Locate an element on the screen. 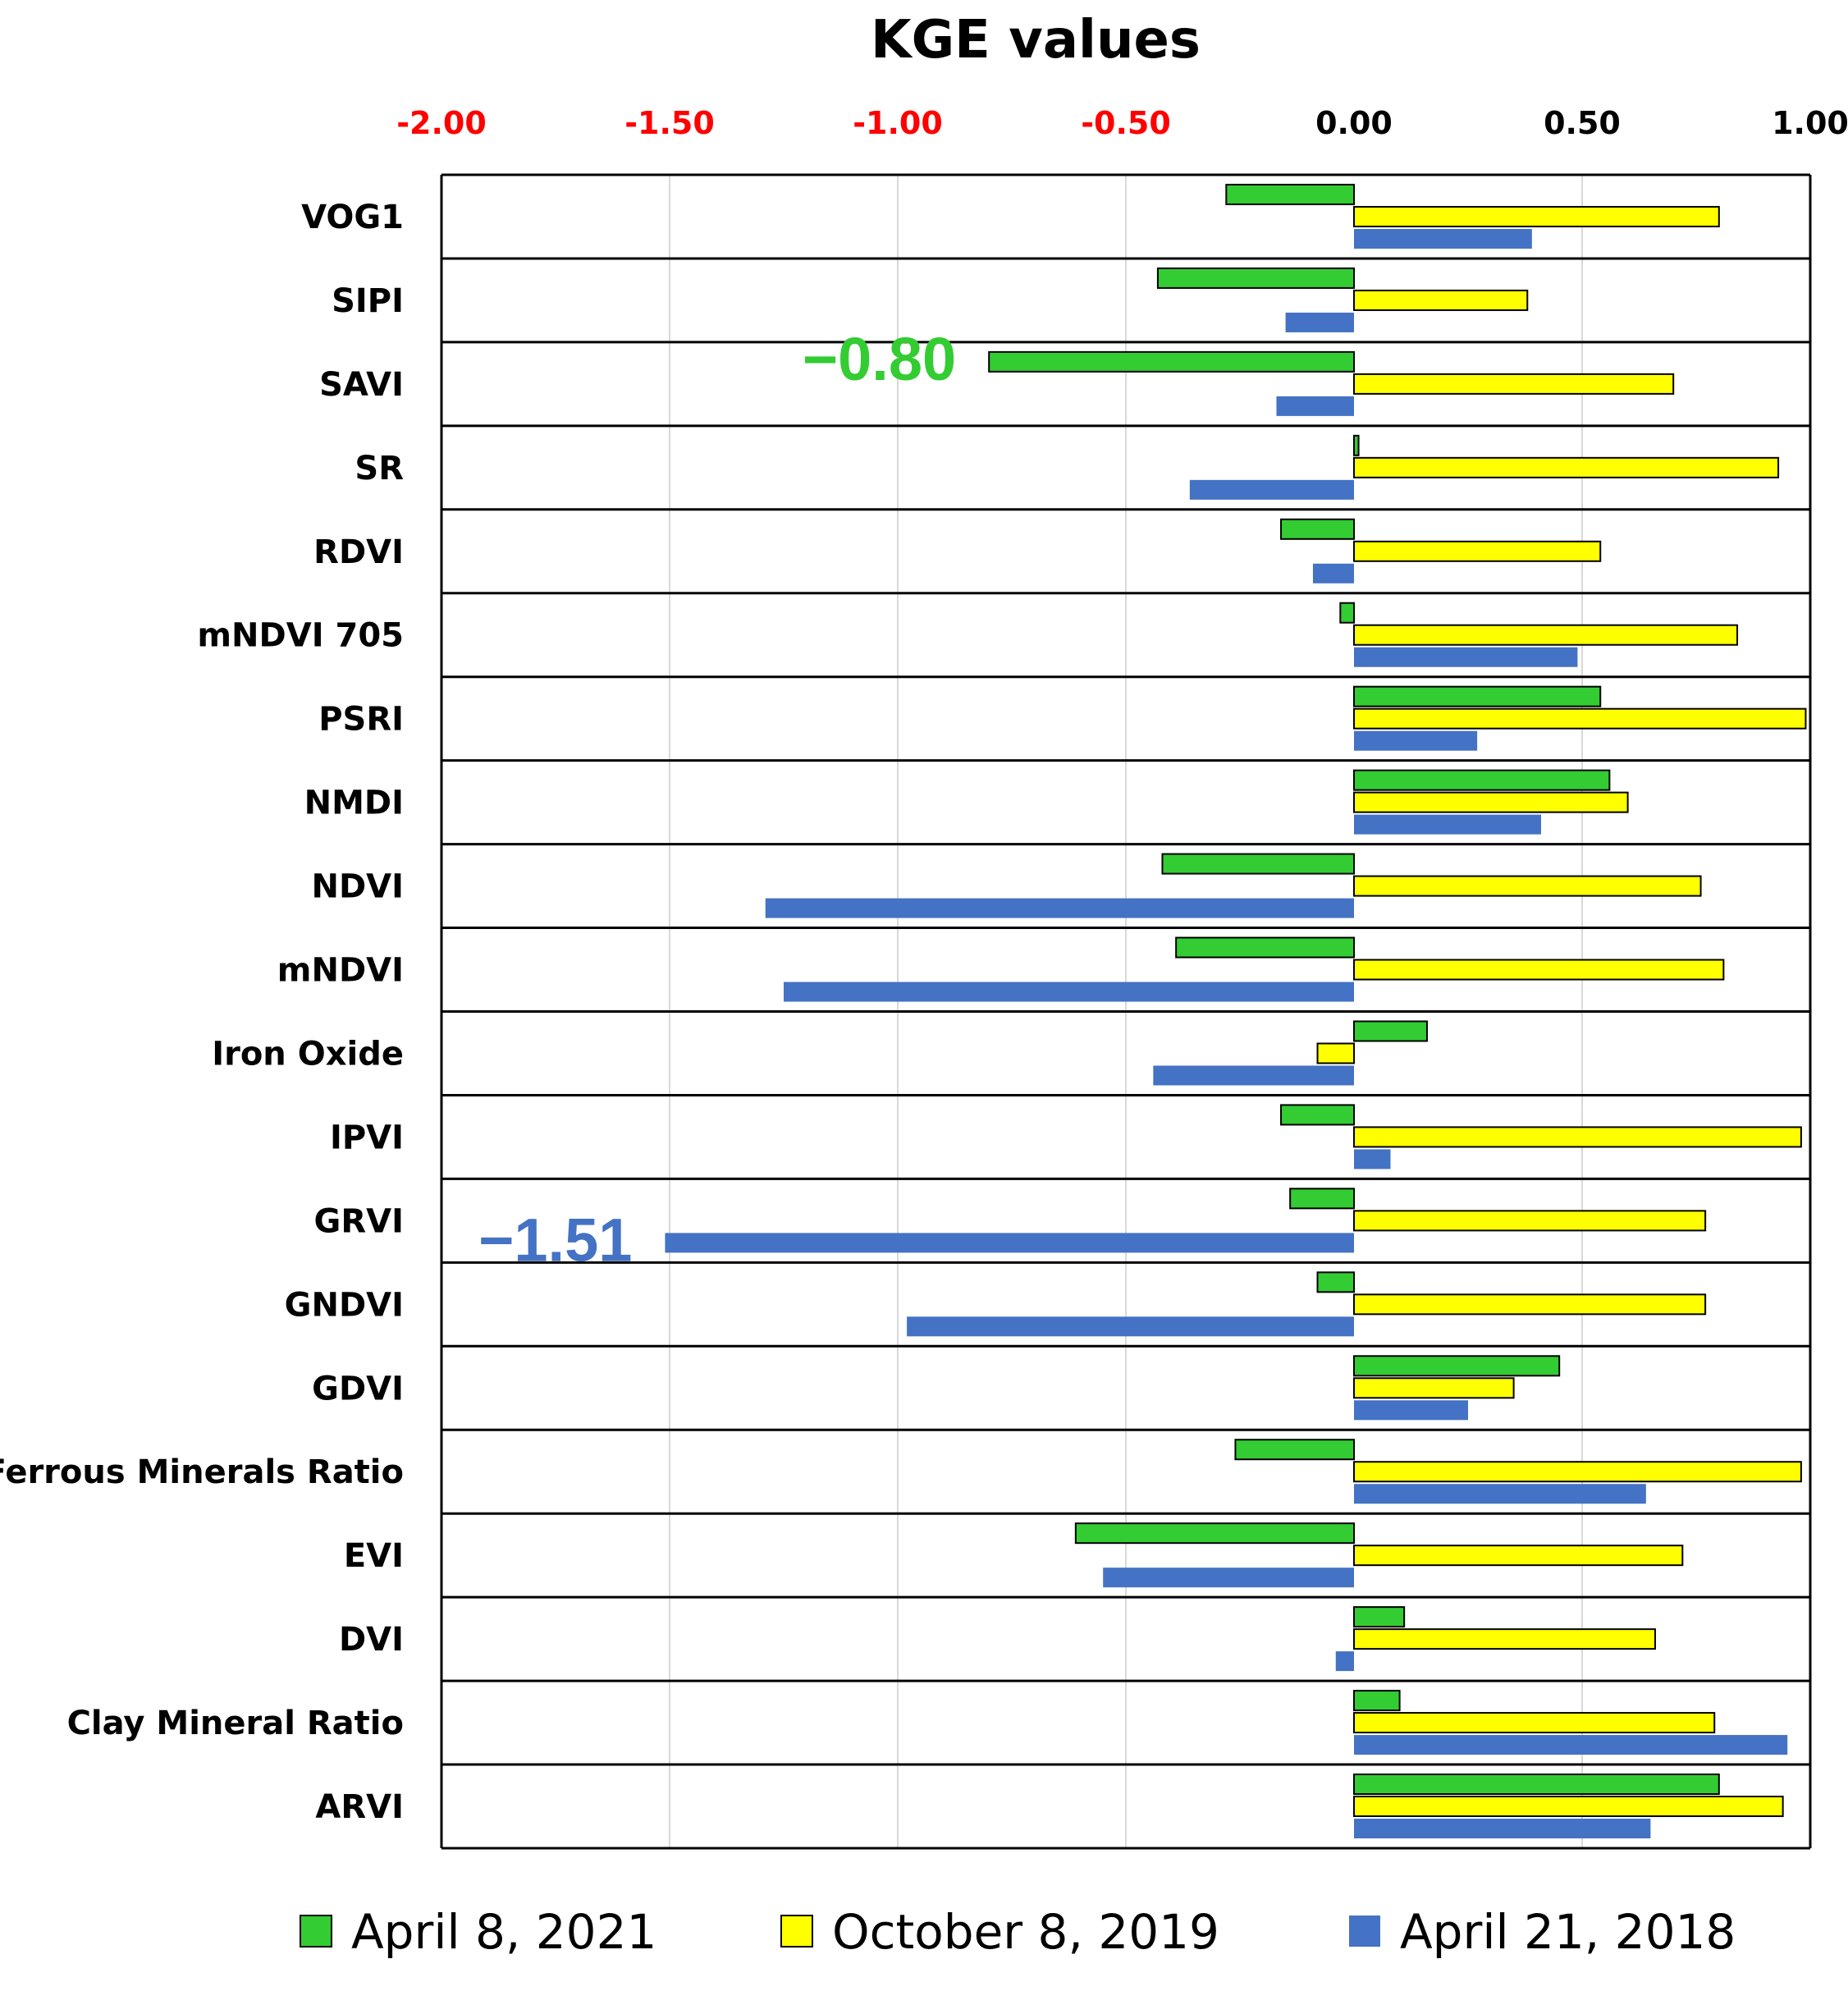 This screenshot has height=1991, width=1848. category-label: GRVI is located at coordinates (359, 1221).